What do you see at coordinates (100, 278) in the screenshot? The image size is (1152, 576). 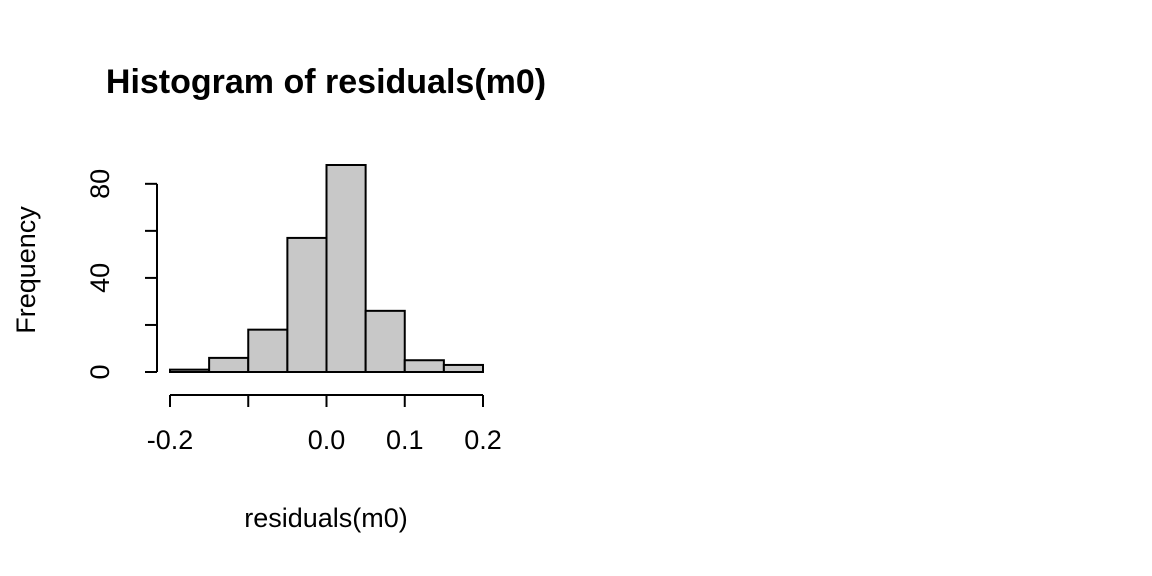 I see `y-tick-label-2: 40` at bounding box center [100, 278].